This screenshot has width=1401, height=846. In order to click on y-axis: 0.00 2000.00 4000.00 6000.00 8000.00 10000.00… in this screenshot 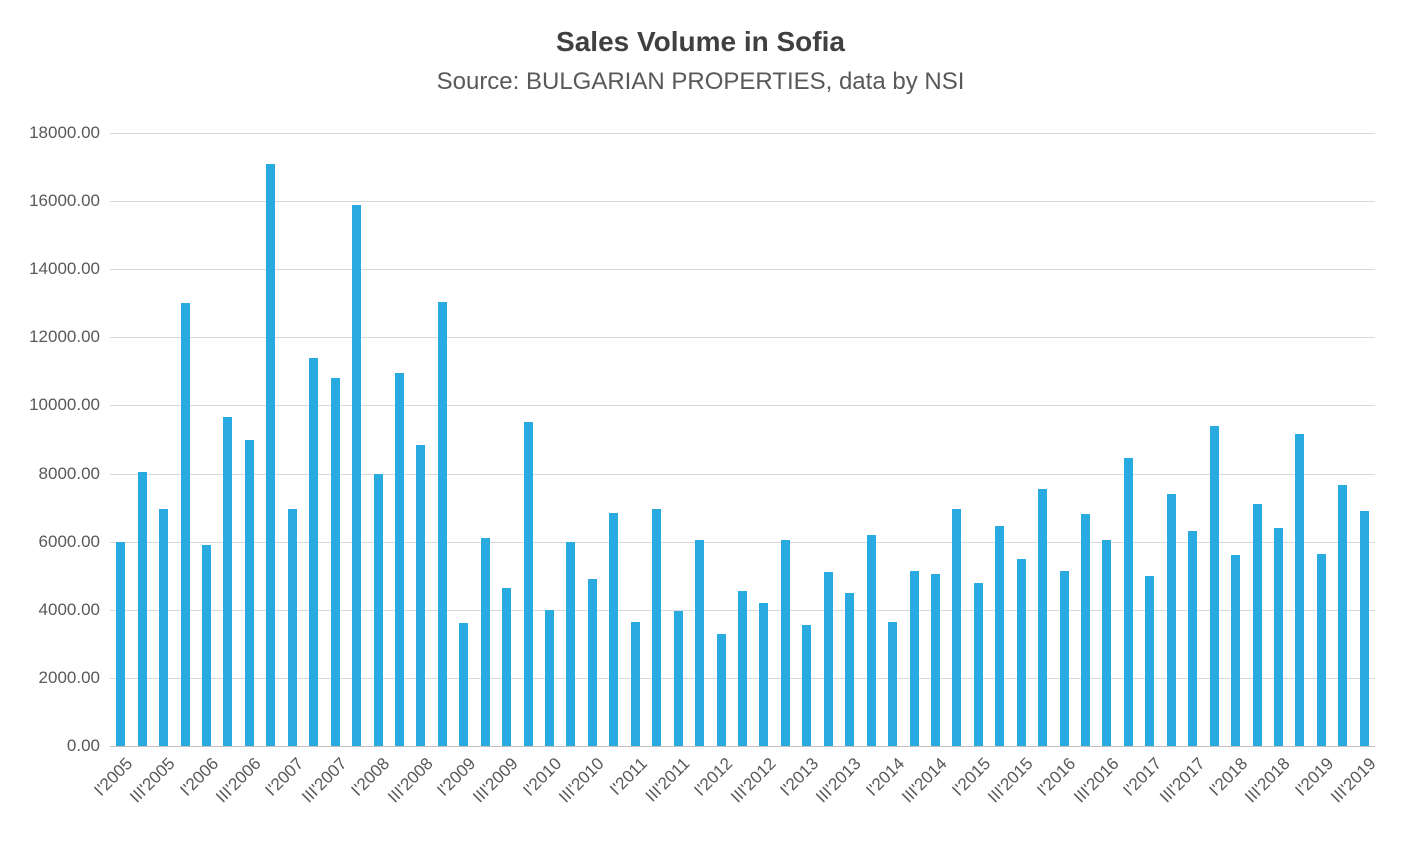, I will do `click(50, 439)`.